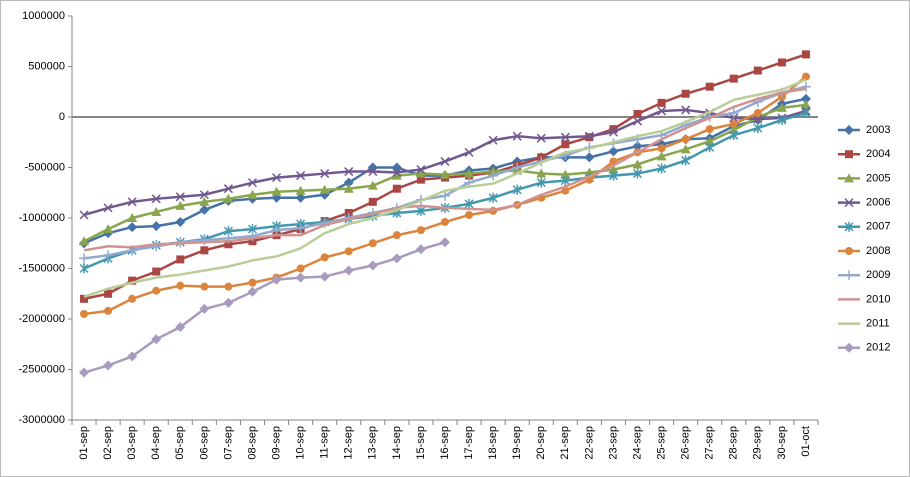  Describe the element at coordinates (878, 324) in the screenshot. I see `legend-label: 2011` at that location.